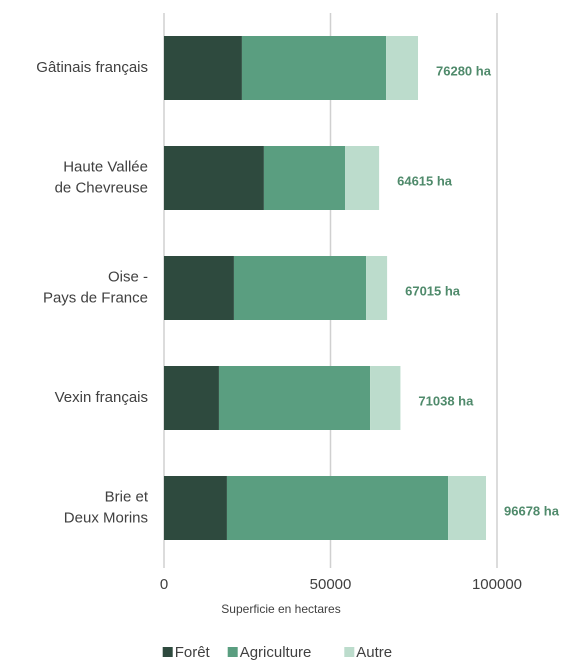 The width and height of the screenshot is (573, 661). Describe the element at coordinates (105, 166) in the screenshot. I see `y-tick-label-line: Haute Vallée` at that location.